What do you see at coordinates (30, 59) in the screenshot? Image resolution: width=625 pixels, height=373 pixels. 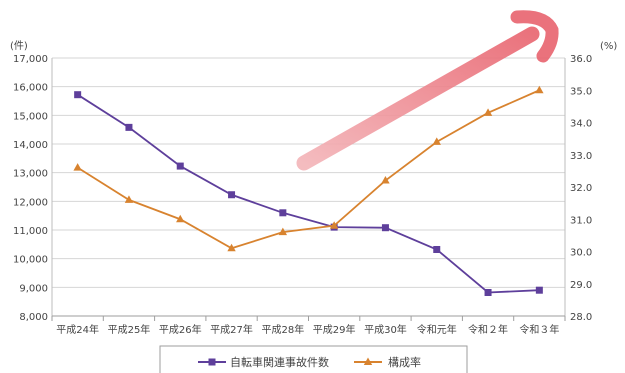 I see `y-tick-label-left: 17,000` at bounding box center [30, 59].